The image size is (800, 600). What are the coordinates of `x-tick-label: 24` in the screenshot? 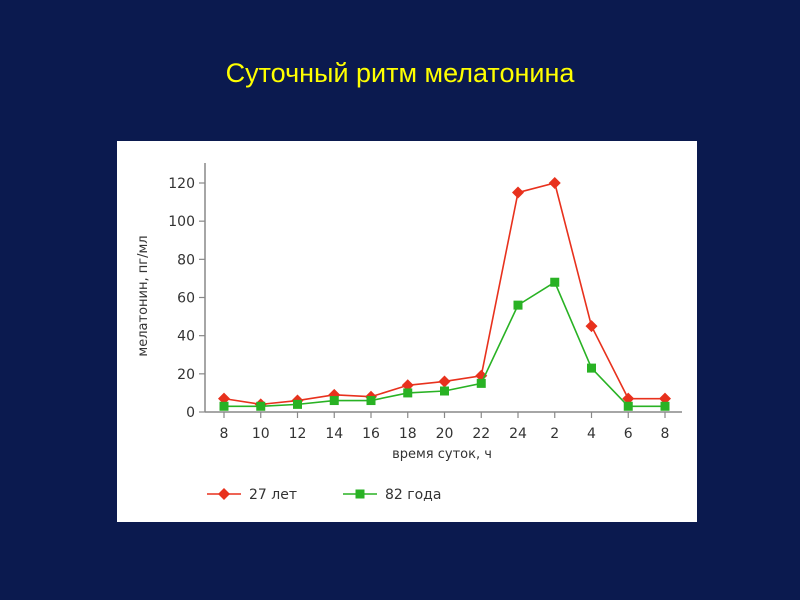 It's located at (518, 434).